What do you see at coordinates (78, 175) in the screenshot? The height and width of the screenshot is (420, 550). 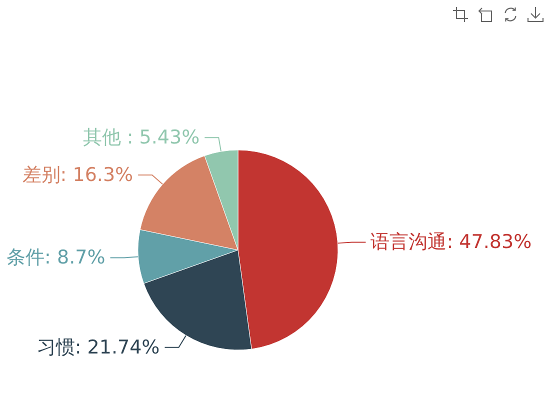 I see `slice-label: 差别: 16.3%` at bounding box center [78, 175].